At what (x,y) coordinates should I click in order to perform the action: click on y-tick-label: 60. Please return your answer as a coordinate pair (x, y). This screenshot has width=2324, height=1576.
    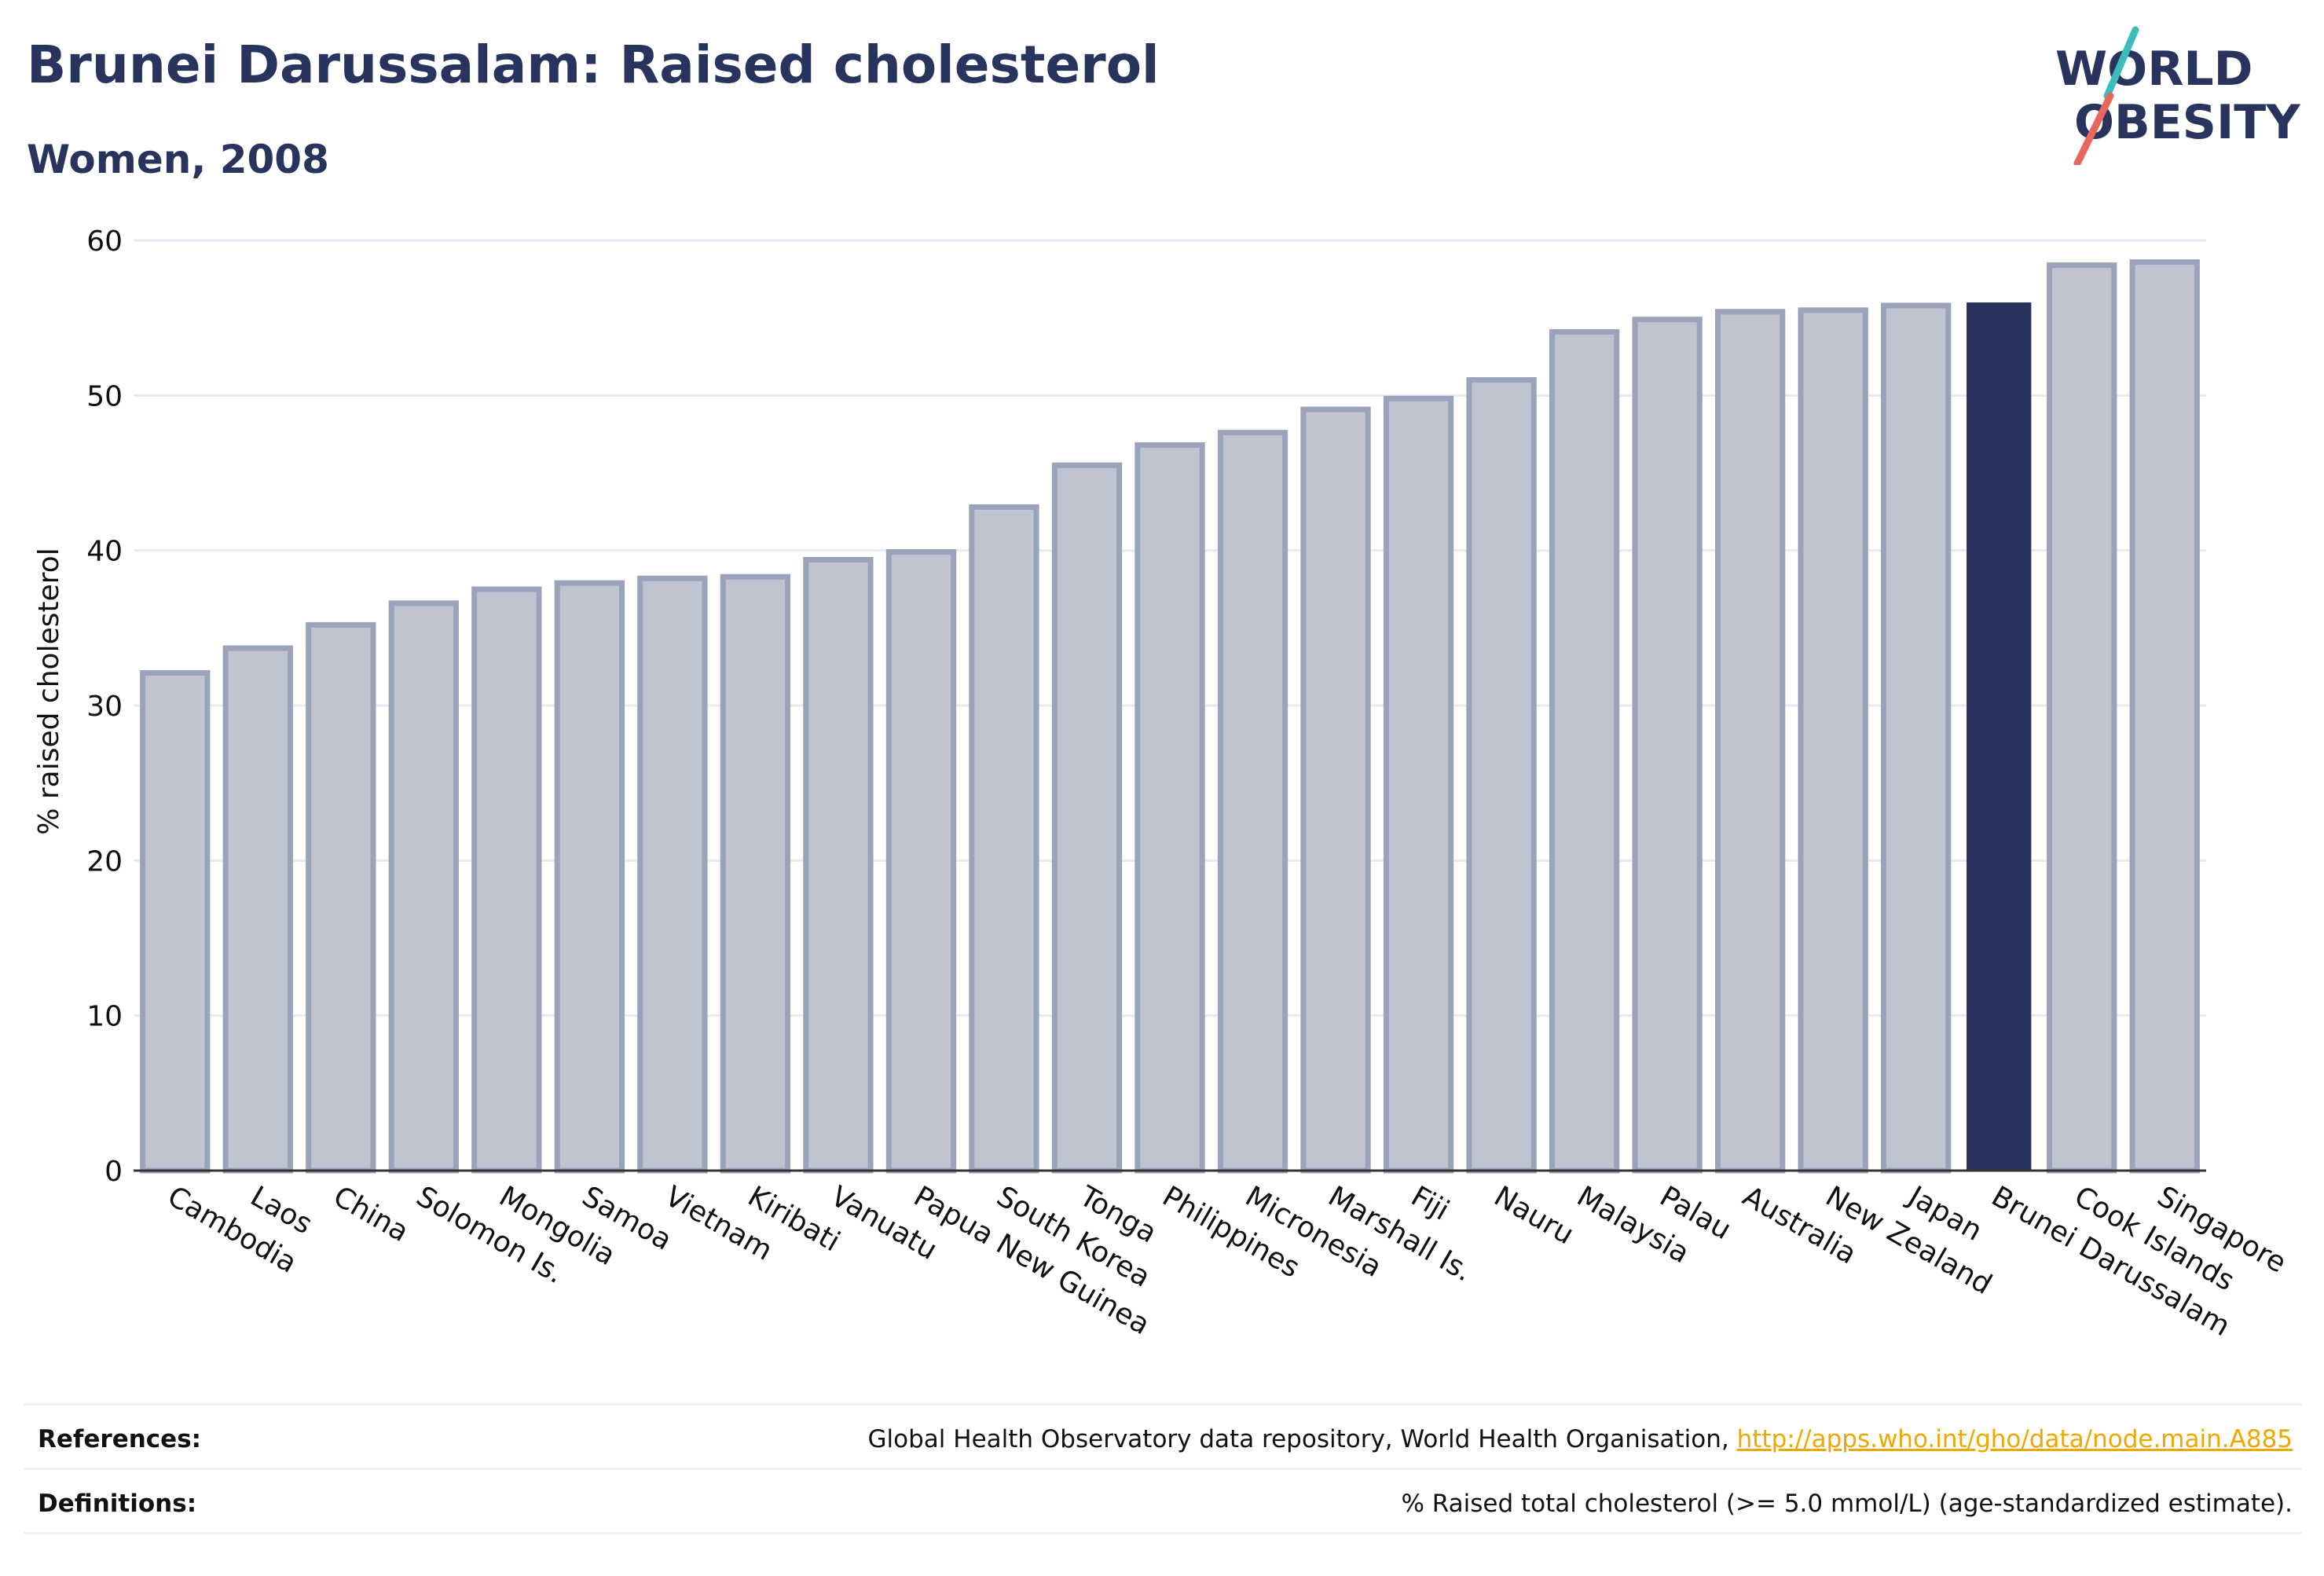
    Looking at the image, I should click on (104, 241).